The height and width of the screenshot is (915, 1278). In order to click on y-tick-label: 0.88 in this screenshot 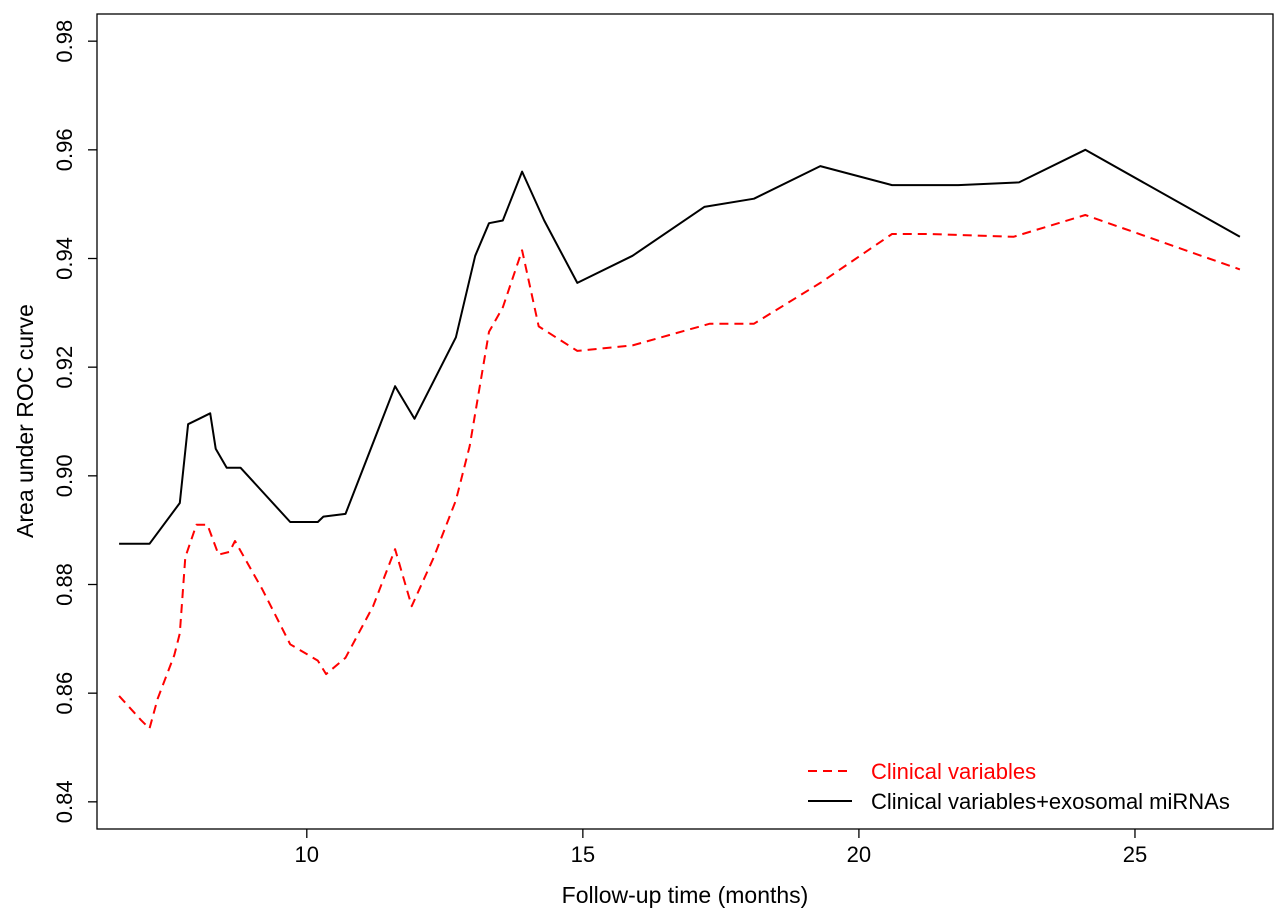, I will do `click(64, 584)`.